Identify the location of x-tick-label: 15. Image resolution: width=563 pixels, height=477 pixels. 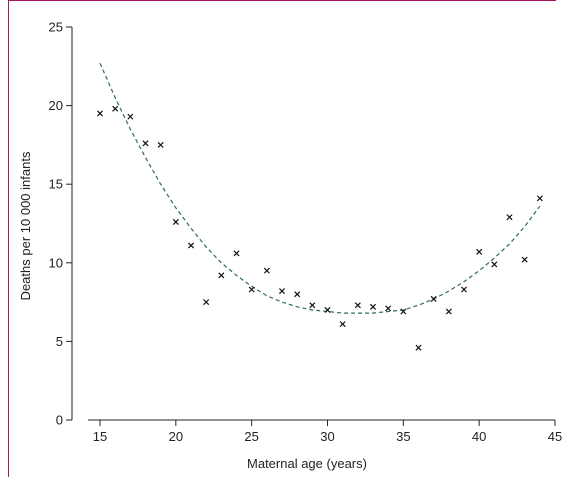
(100, 436).